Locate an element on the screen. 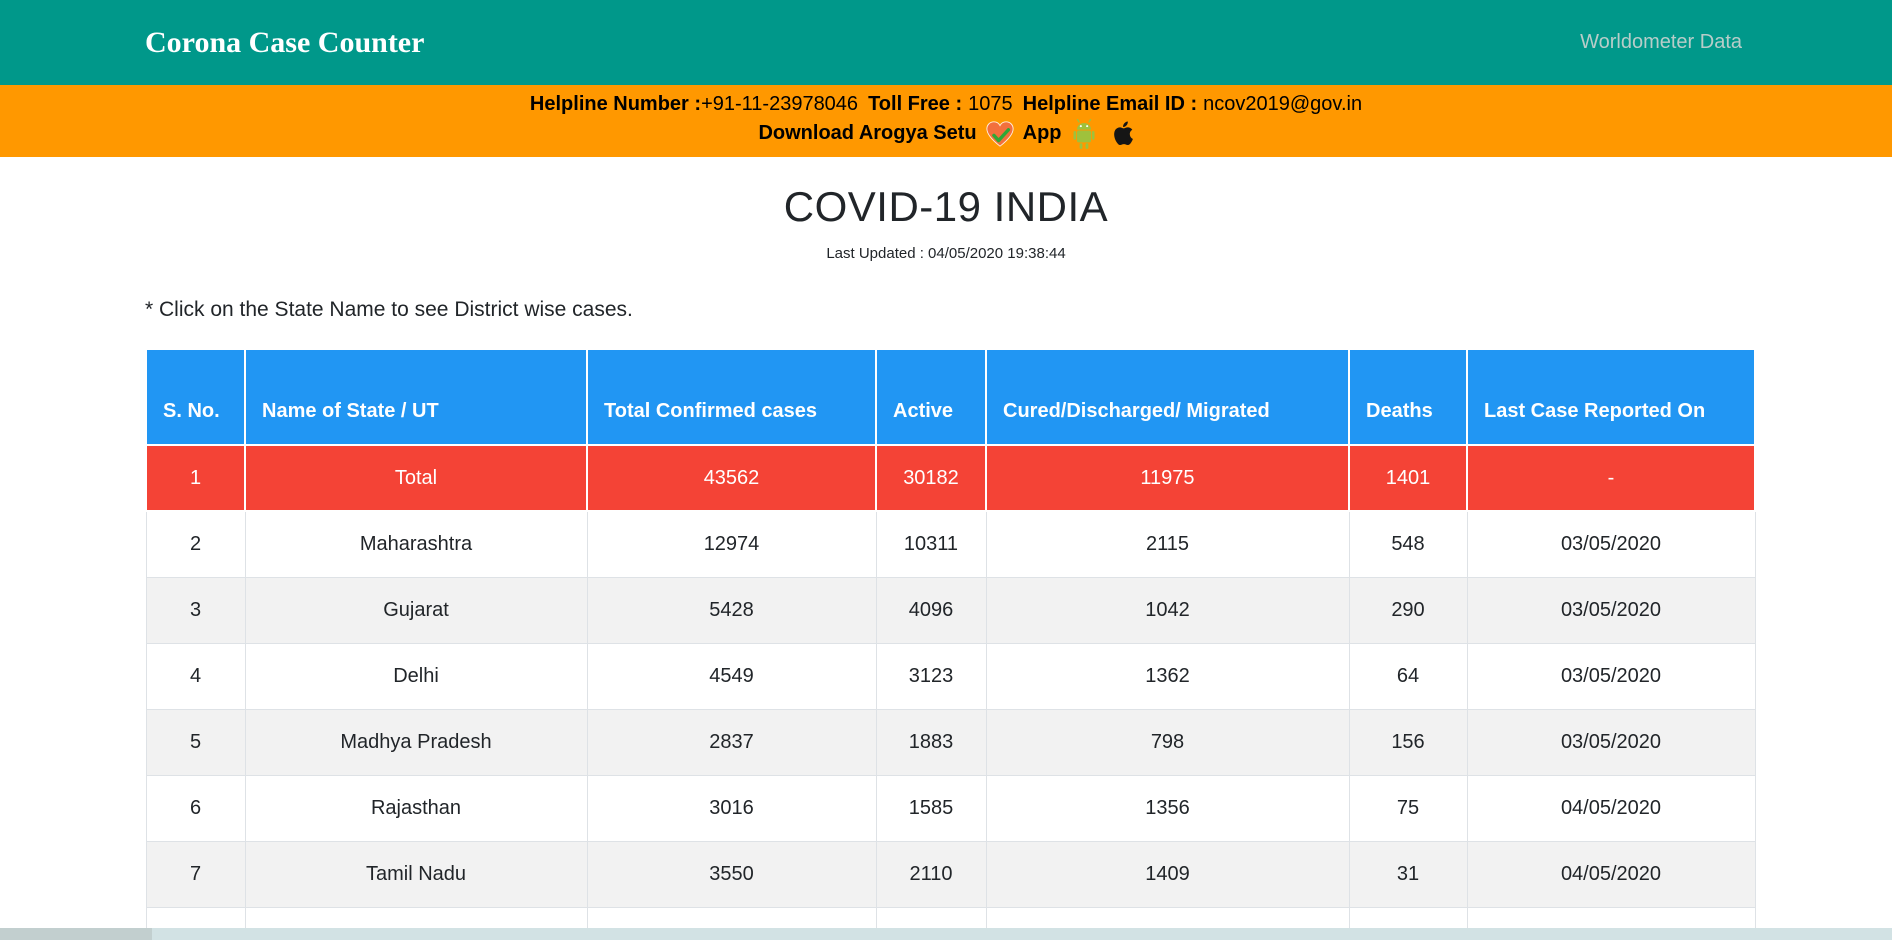 The image size is (1892, 940). column-header-deaths: Deaths is located at coordinates (1408, 397).